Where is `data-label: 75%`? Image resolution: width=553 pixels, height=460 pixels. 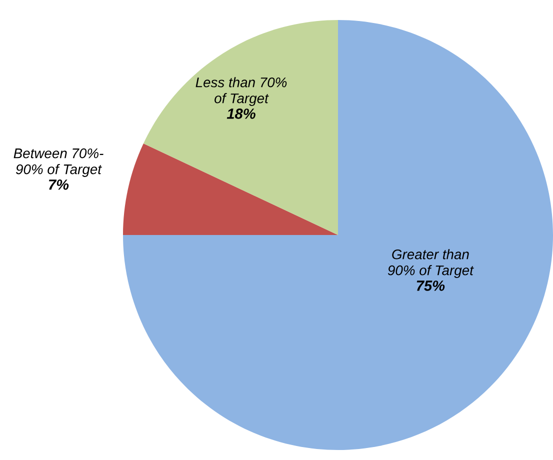 data-label: 75% is located at coordinates (430, 285).